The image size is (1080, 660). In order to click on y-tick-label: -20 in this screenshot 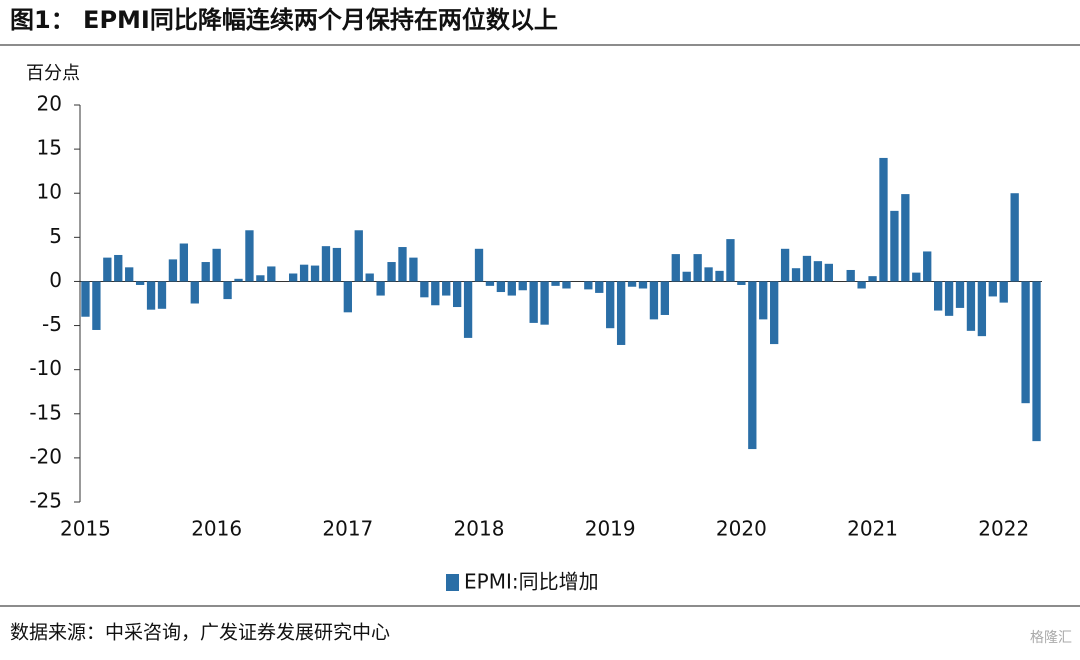, I will do `click(45, 456)`.